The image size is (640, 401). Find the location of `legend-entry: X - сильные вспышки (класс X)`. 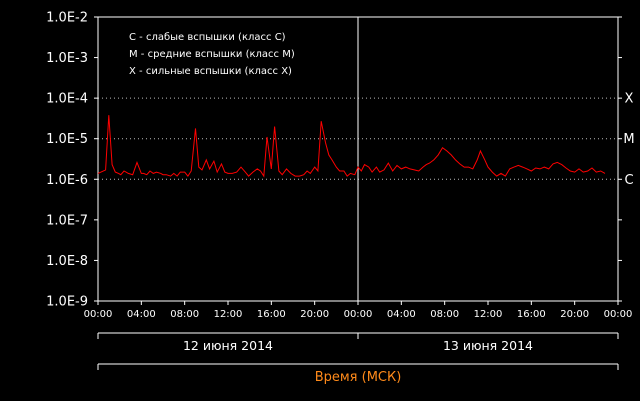

legend-entry: X - сильные вспышки (класс X) is located at coordinates (210, 71).